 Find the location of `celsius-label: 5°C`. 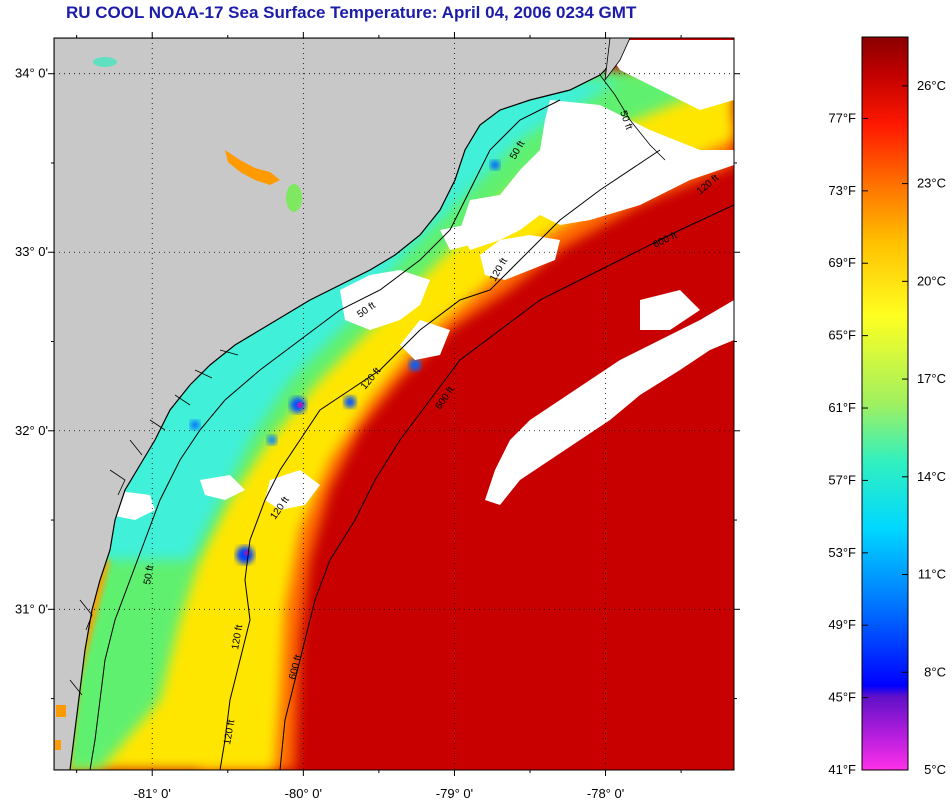

celsius-label: 5°C is located at coordinates (935, 769).